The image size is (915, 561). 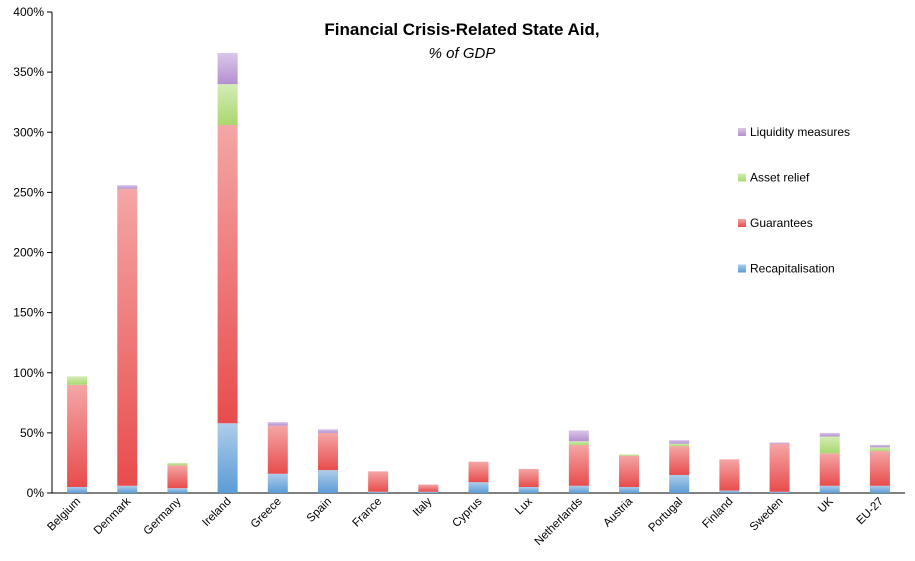 I want to click on x-tick-label: Spain, so click(x=319, y=510).